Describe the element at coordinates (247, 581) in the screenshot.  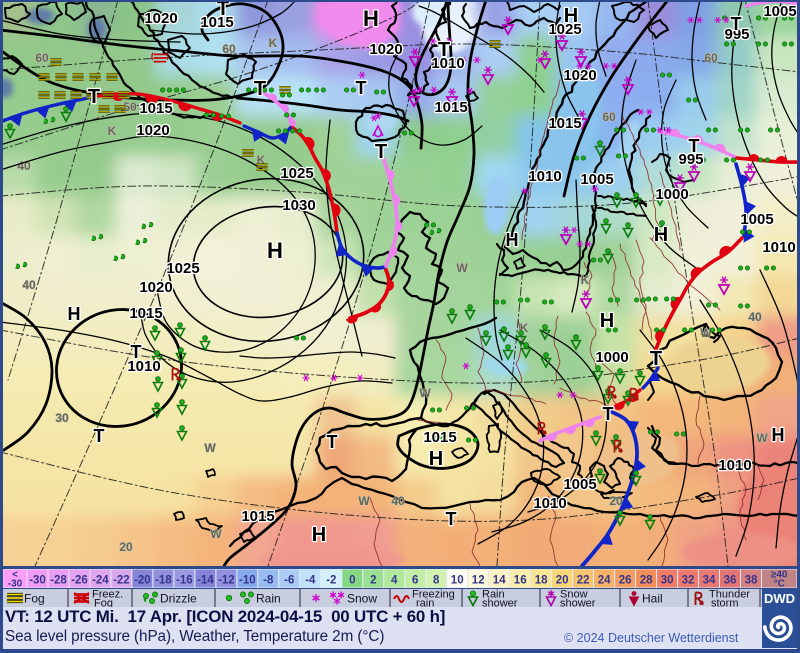
I see `svg-text: -10` at that location.